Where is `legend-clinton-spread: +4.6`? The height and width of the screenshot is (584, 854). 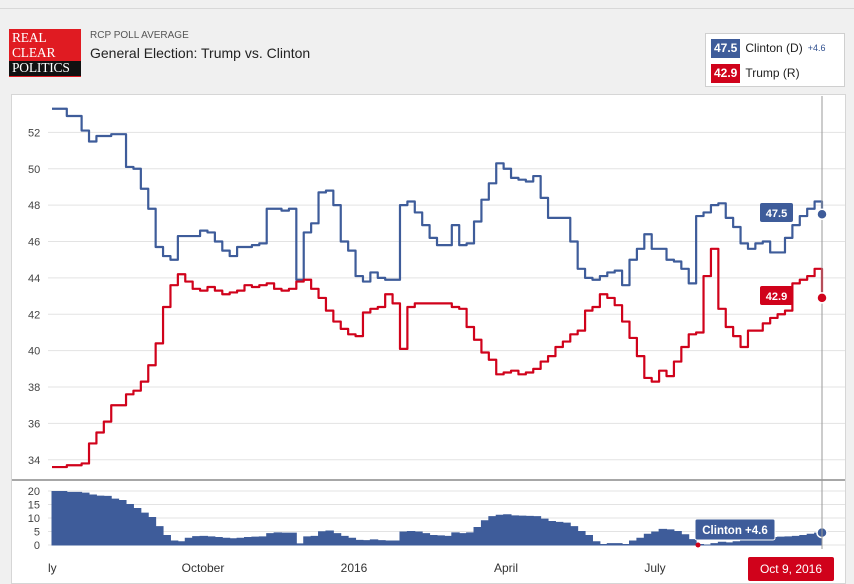 legend-clinton-spread: +4.6 is located at coordinates (816, 48).